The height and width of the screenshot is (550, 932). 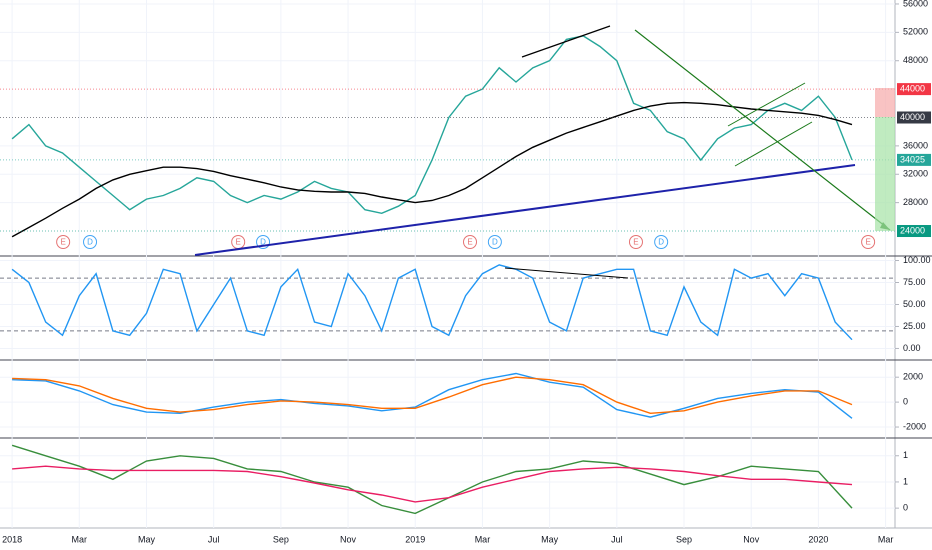 I want to click on risk-box, so click(x=885, y=102).